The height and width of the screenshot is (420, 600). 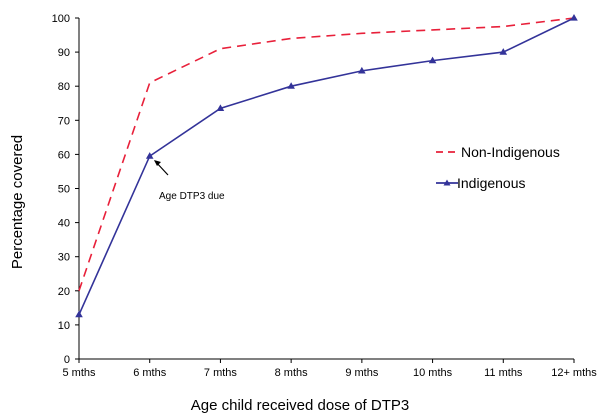 I want to click on annotation: Age DTP3 due, so click(x=189, y=181).